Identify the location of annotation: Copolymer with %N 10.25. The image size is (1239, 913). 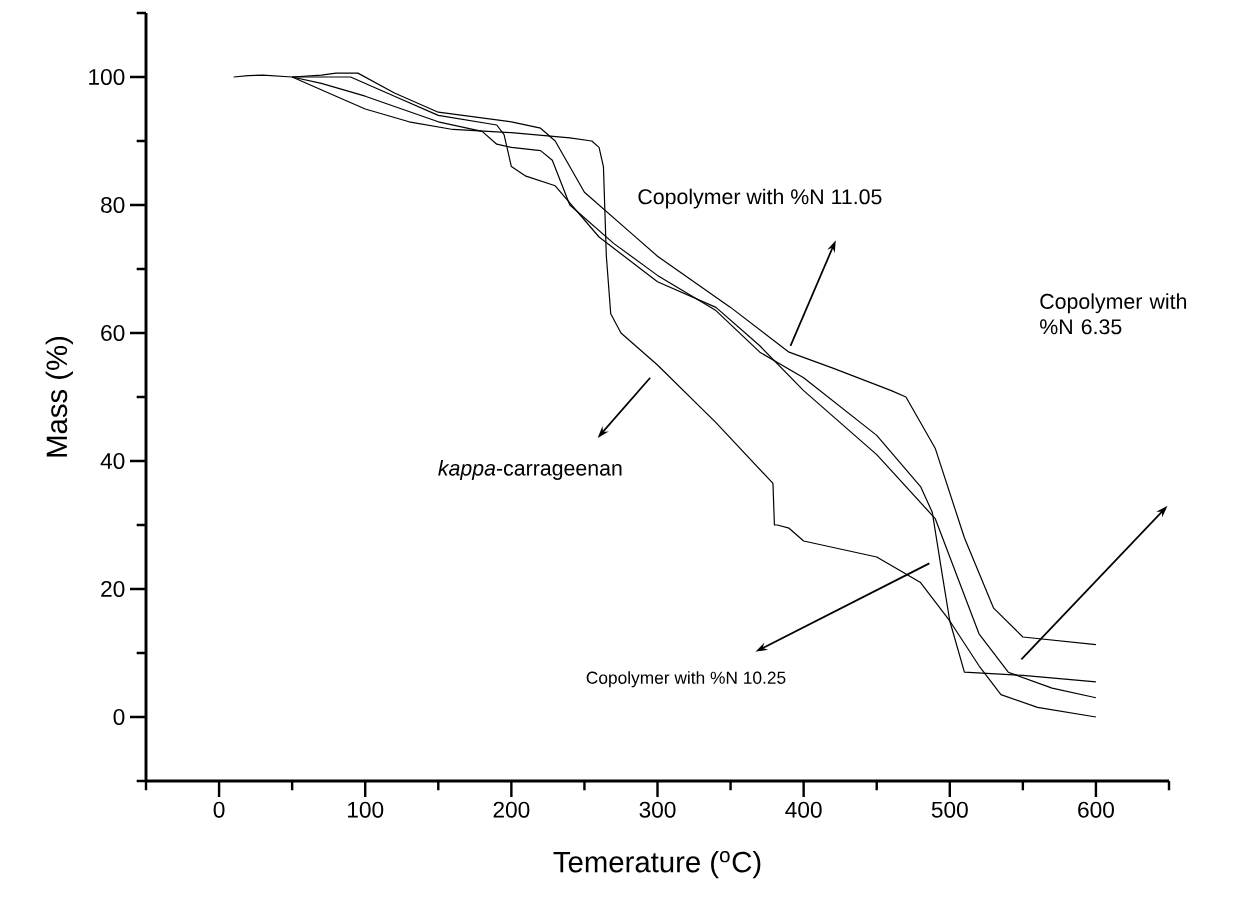
(686, 679).